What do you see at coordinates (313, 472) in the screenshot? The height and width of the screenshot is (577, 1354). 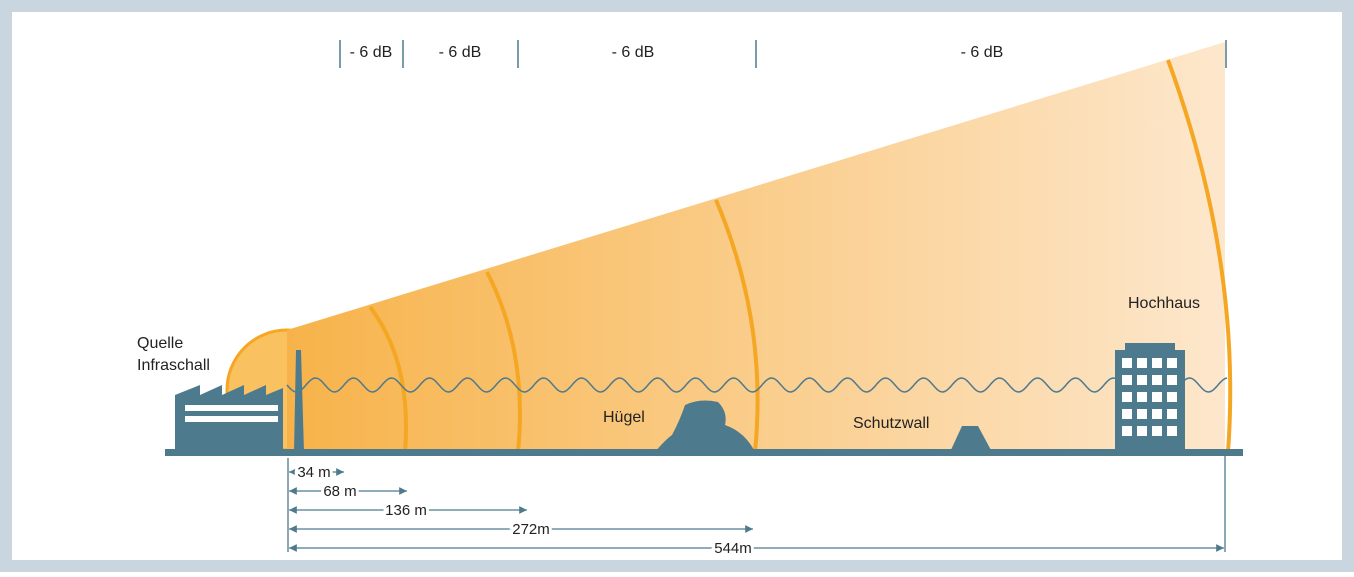 I see `distance-label: 34 m` at bounding box center [313, 472].